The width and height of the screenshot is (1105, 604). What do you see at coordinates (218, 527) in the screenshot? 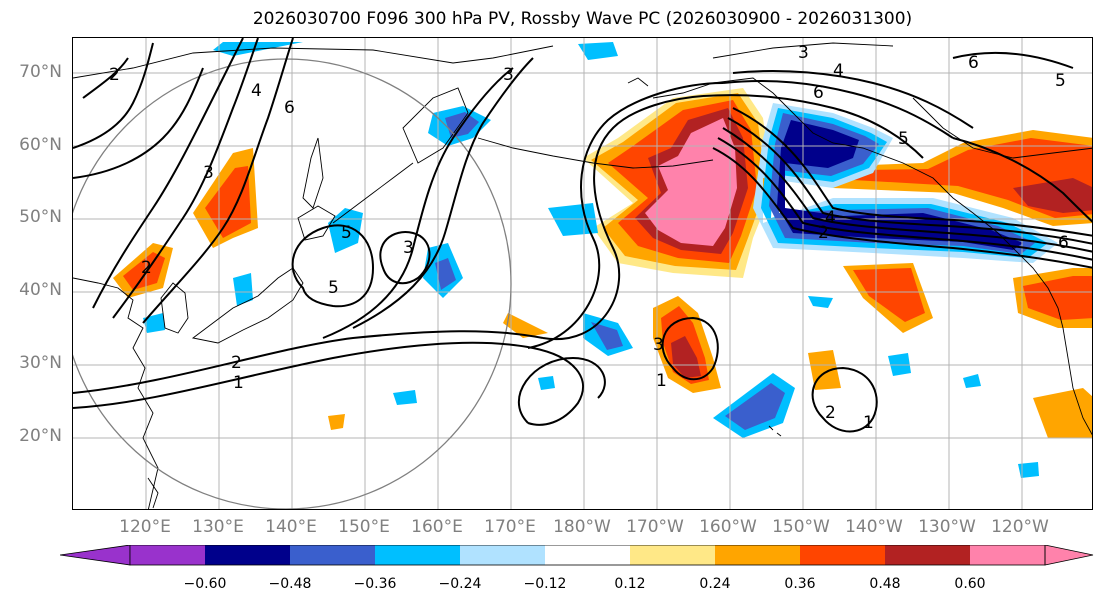
I see `lon-label-130e: 130°E` at bounding box center [218, 527].